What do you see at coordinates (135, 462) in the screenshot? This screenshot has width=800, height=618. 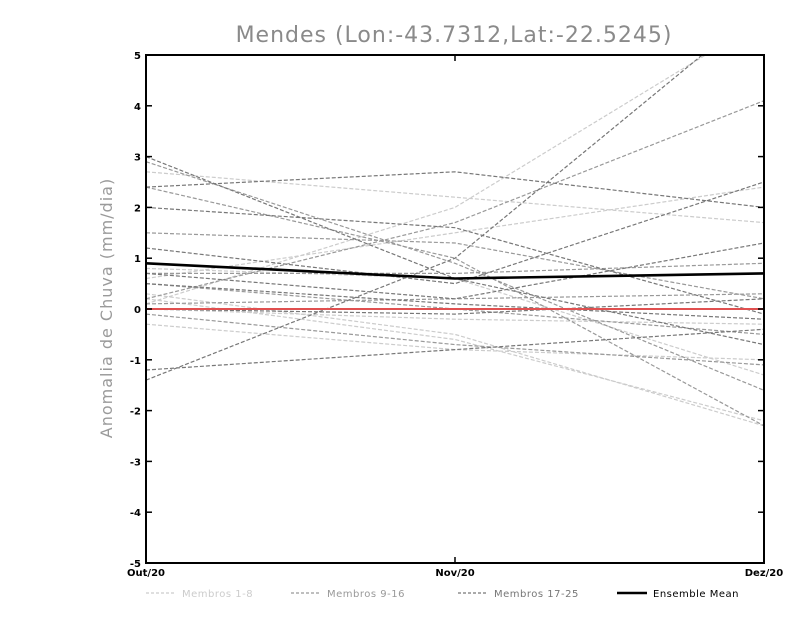 I see `y-tick-label: -3` at bounding box center [135, 462].